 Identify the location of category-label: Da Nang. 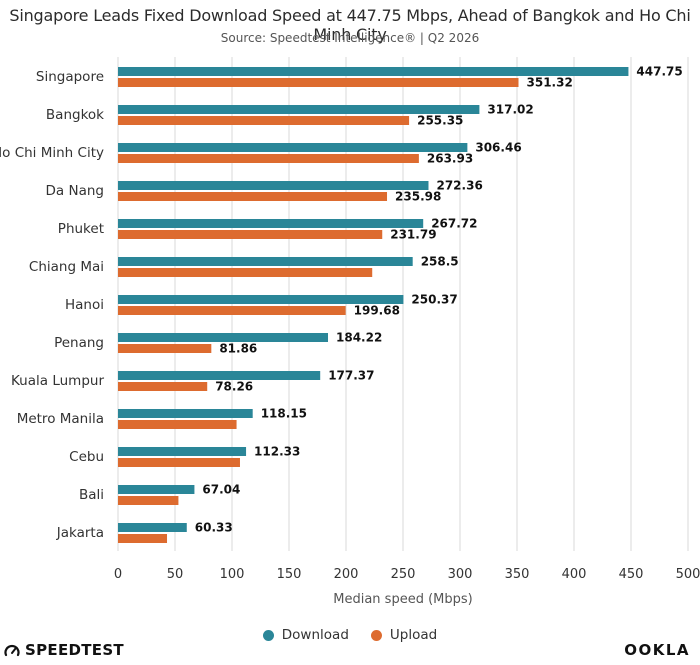
(75, 191).